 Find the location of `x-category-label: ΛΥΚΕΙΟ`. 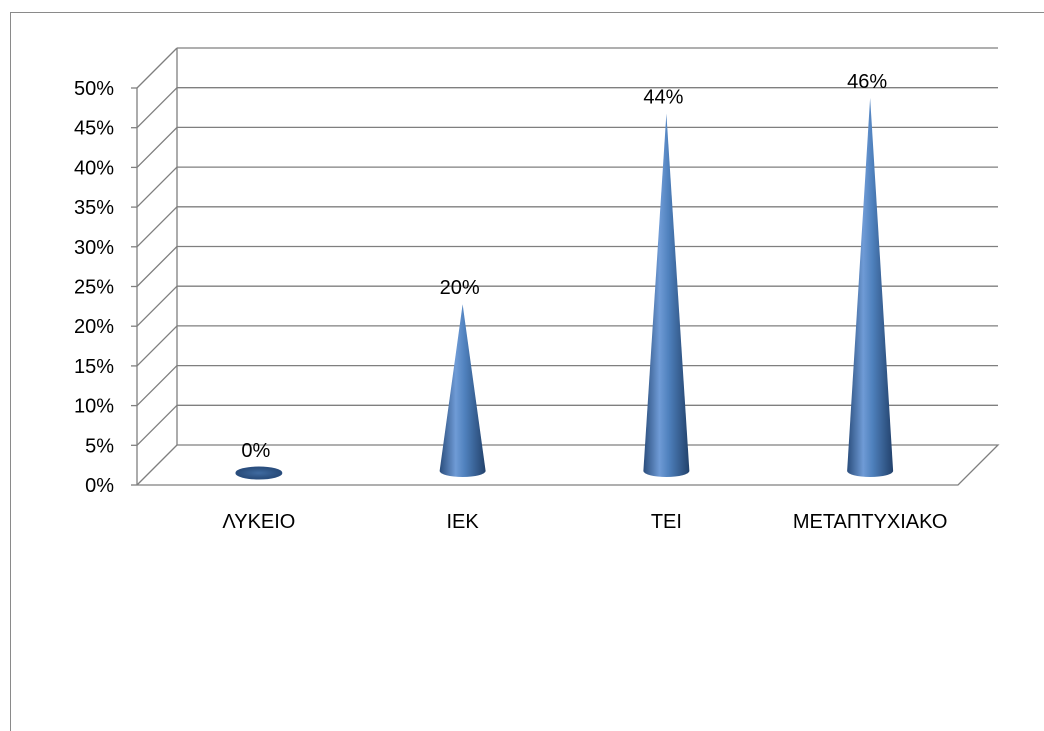

x-category-label: ΛΥΚΕΙΟ is located at coordinates (258, 522).